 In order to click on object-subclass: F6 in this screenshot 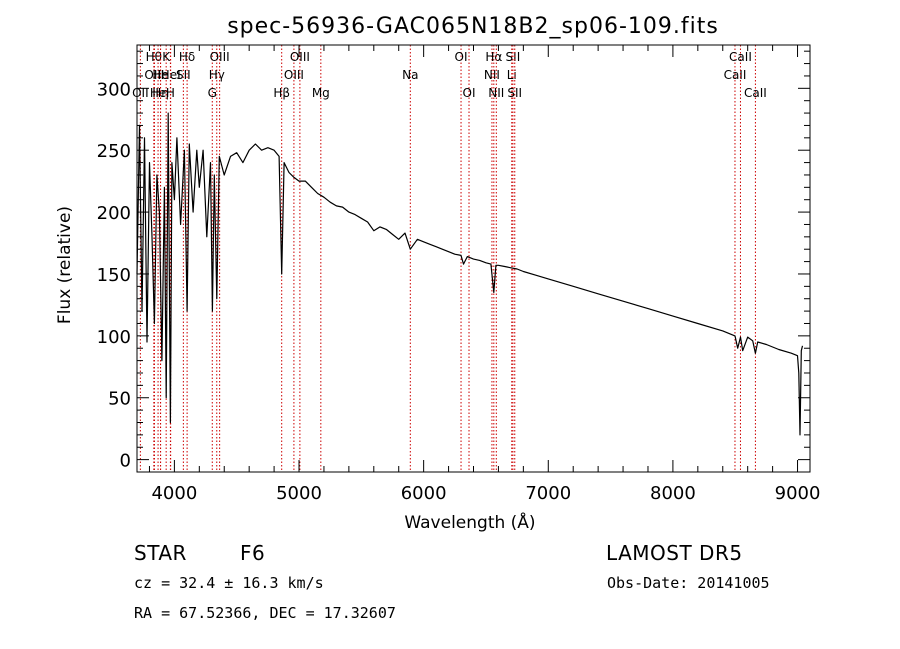, I will do `click(253, 553)`.